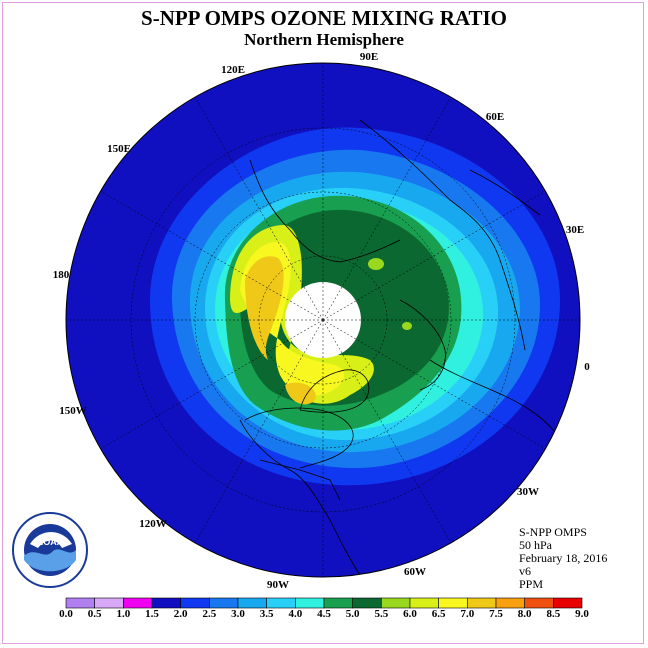 The image size is (648, 648). What do you see at coordinates (415, 572) in the screenshot?
I see `lon-label-60w: 60W` at bounding box center [415, 572].